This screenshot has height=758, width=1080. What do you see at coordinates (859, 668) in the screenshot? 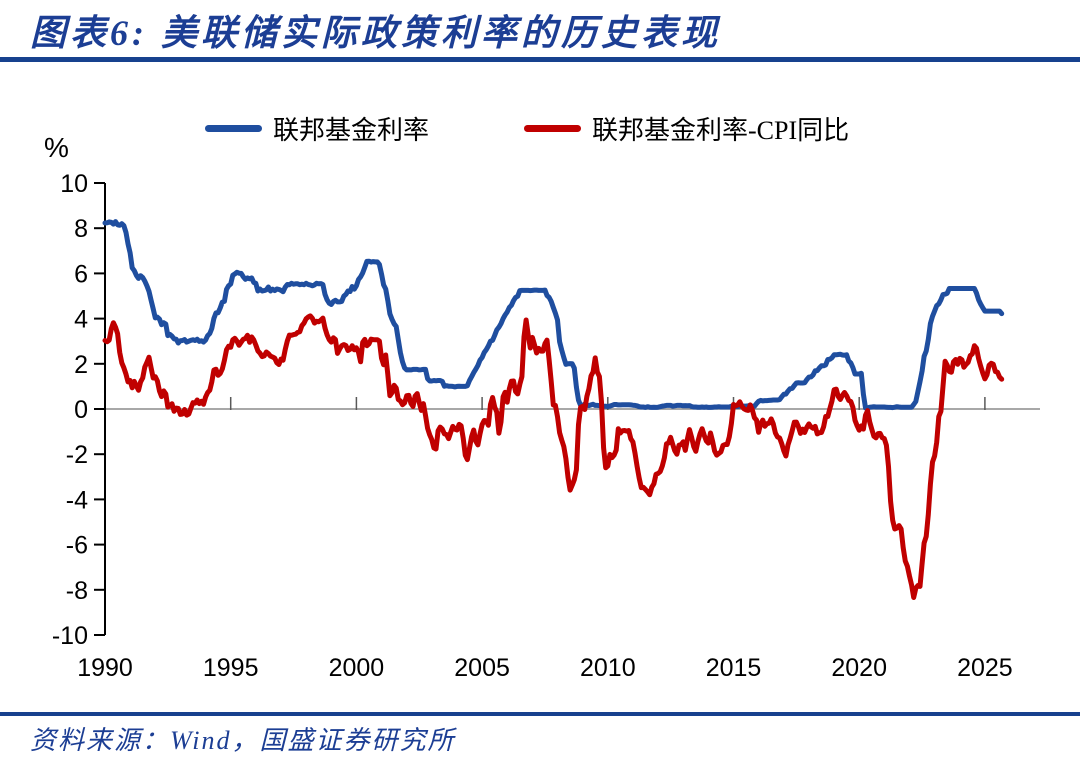
I see `x-tick-label: 2020` at bounding box center [859, 668].